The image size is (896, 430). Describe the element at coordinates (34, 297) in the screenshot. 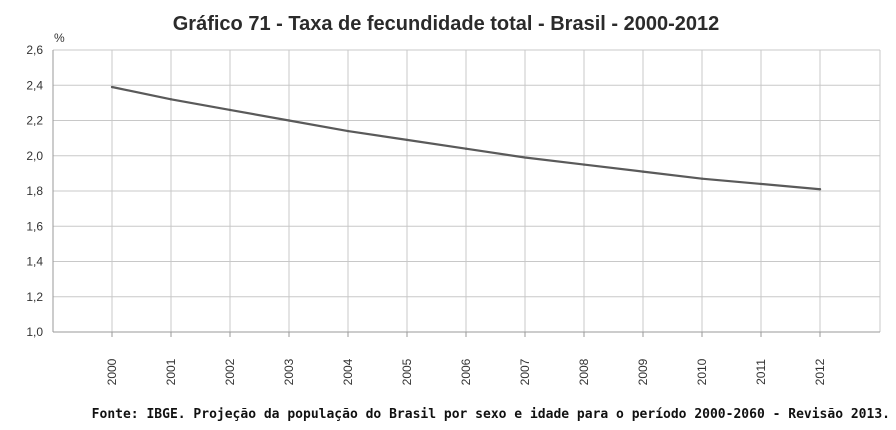

I see `y-tick-label: 1,2` at that location.